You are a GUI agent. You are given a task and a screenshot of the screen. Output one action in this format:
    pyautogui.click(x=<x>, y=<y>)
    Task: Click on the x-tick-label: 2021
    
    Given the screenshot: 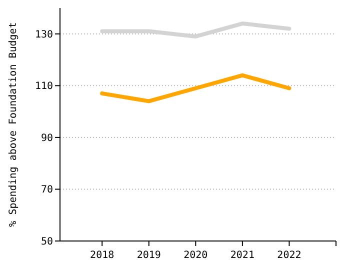 What is the action you would take?
    pyautogui.click(x=242, y=255)
    